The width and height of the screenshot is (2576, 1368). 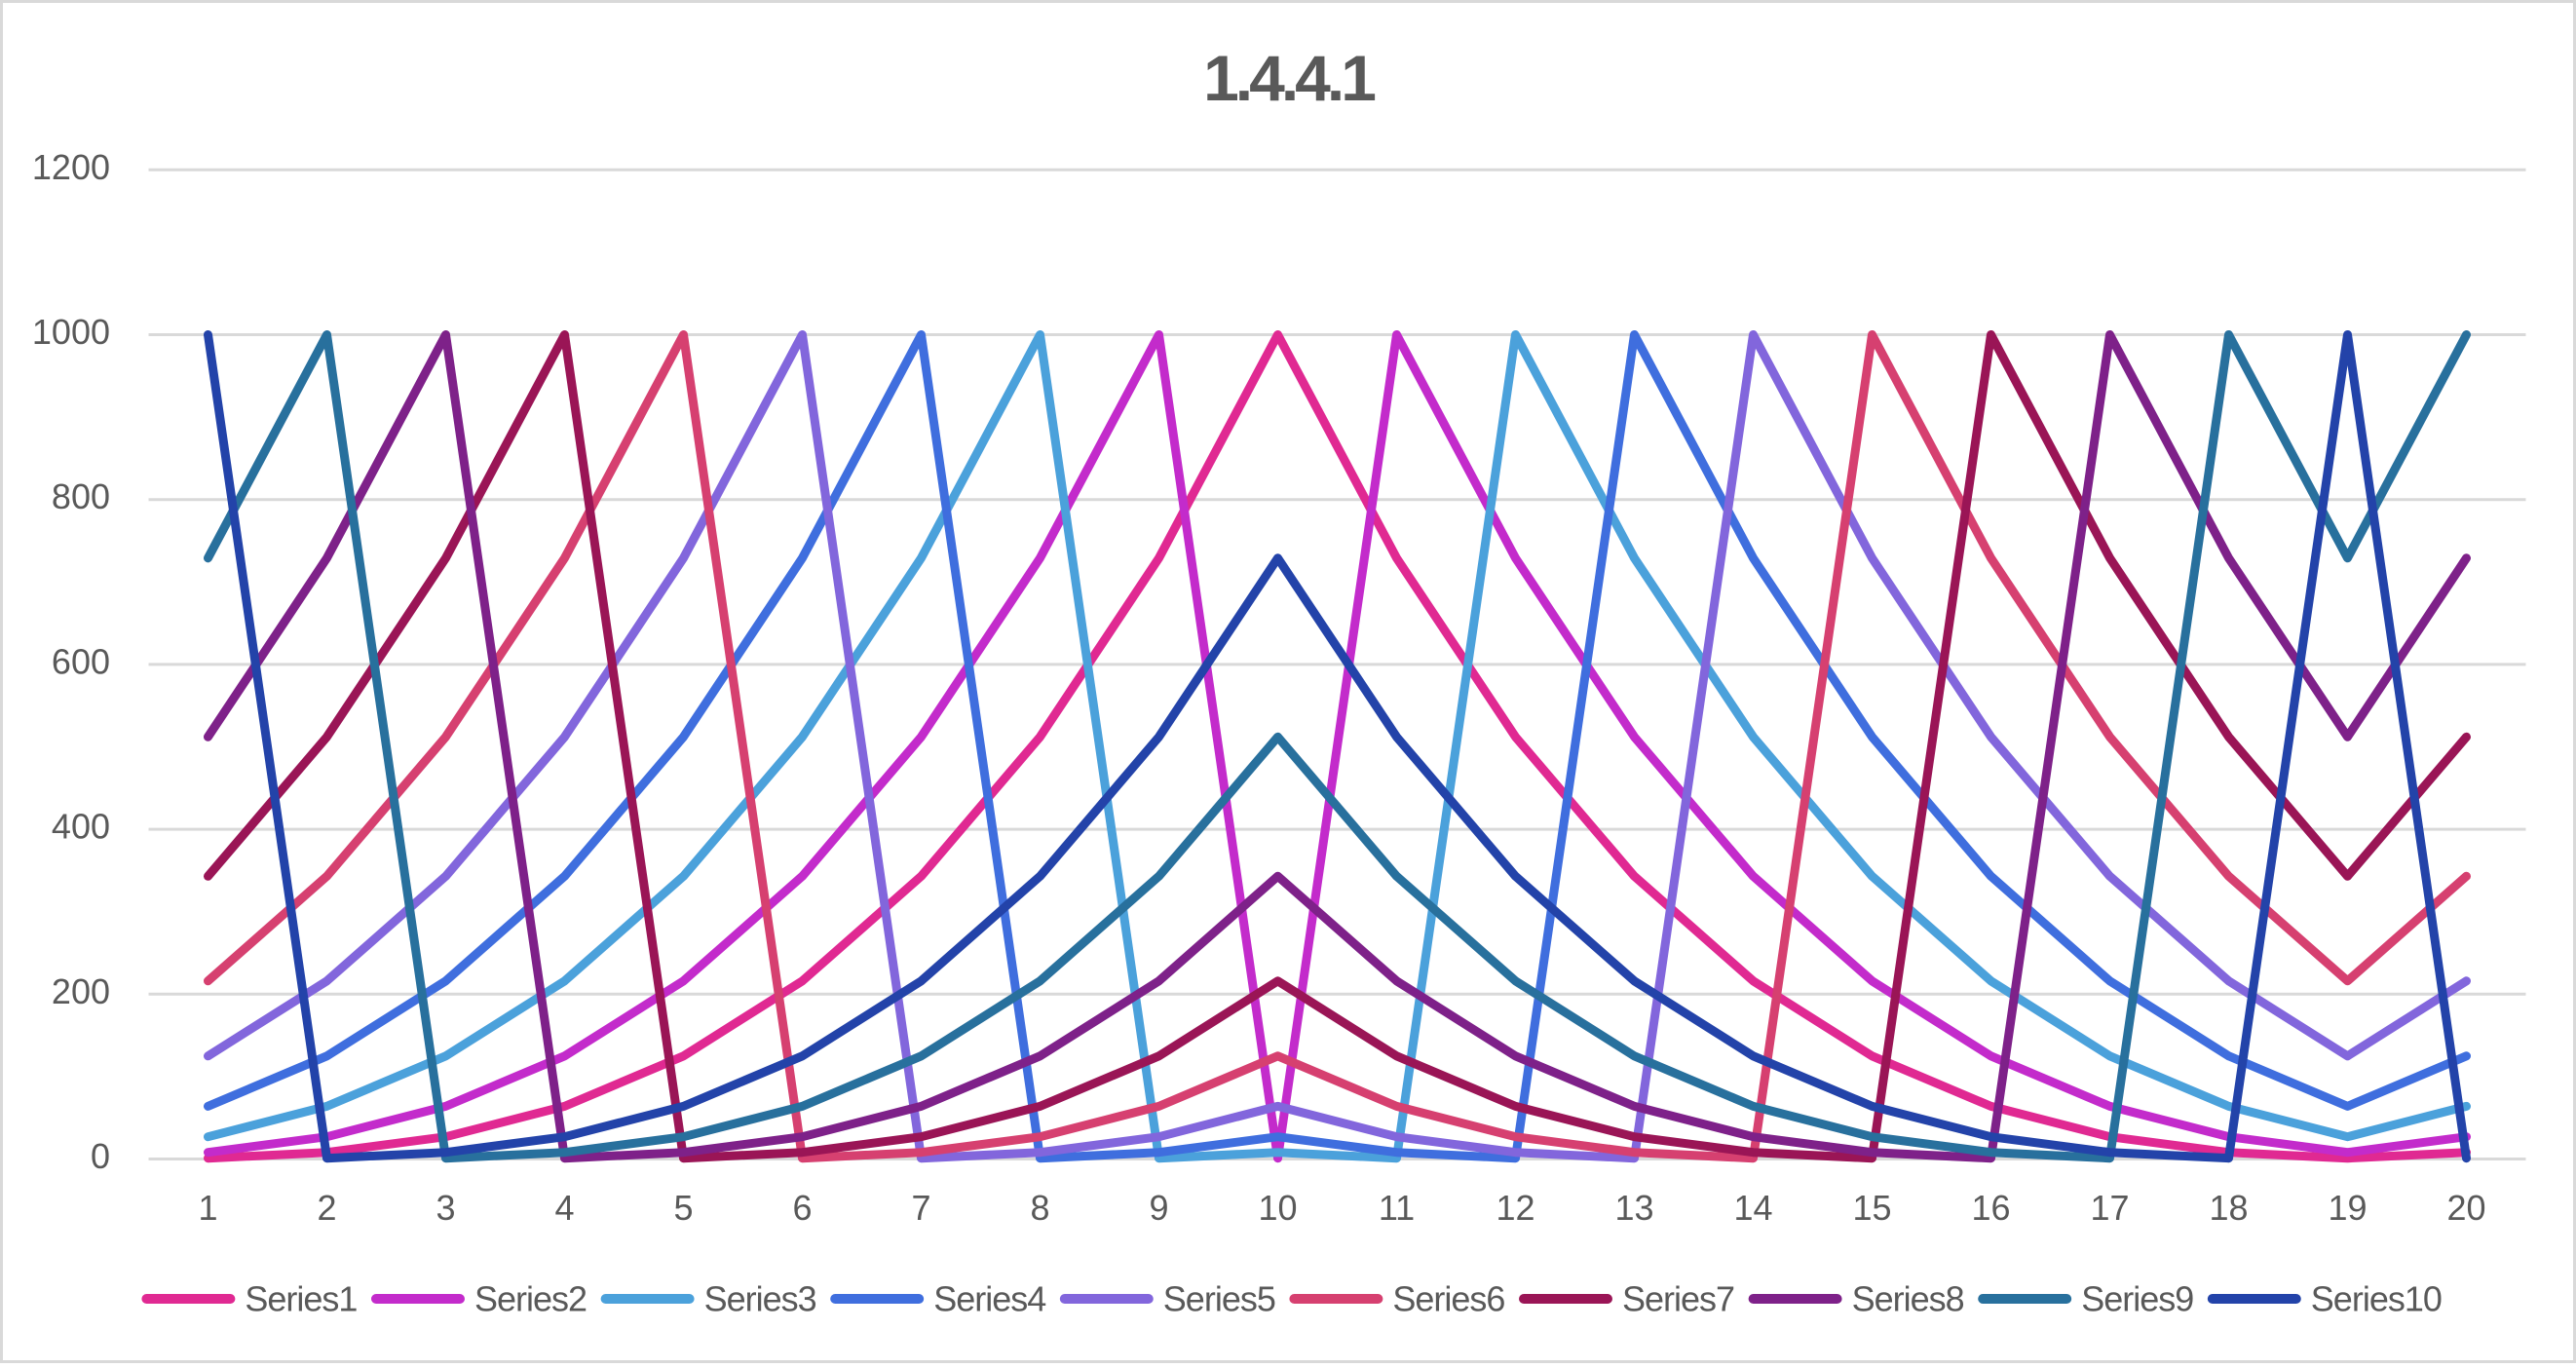 I want to click on svg-text: Series7, so click(x=1678, y=1299).